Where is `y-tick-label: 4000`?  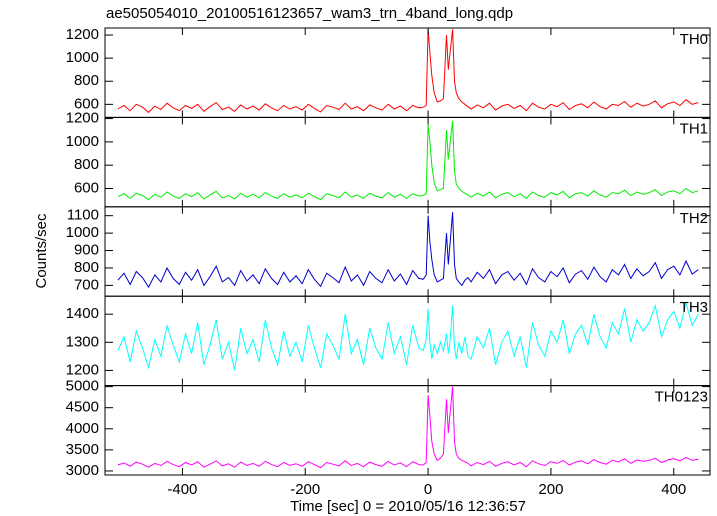
y-tick-label: 4000 is located at coordinates (82, 428).